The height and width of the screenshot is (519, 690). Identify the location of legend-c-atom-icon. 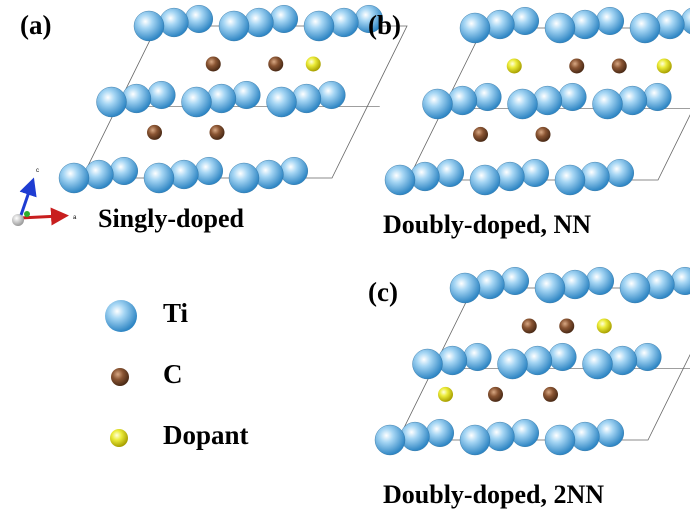
(120, 377).